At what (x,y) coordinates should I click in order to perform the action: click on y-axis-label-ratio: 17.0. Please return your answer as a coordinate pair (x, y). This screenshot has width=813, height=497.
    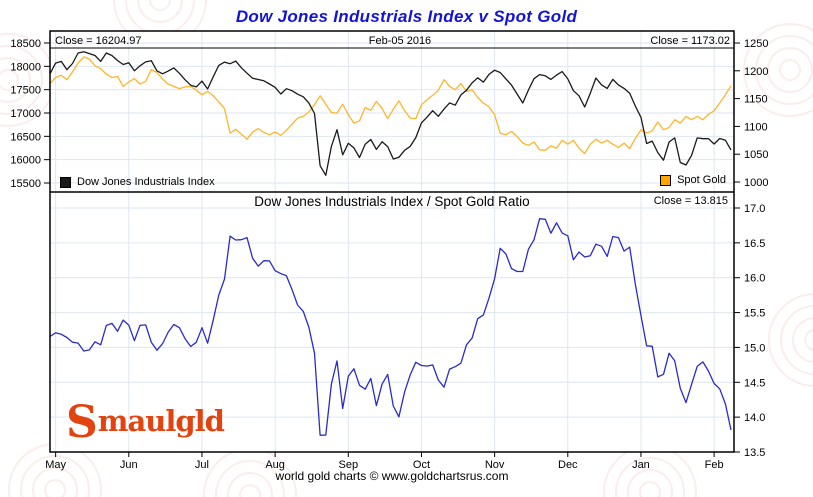
    Looking at the image, I should click on (754, 209).